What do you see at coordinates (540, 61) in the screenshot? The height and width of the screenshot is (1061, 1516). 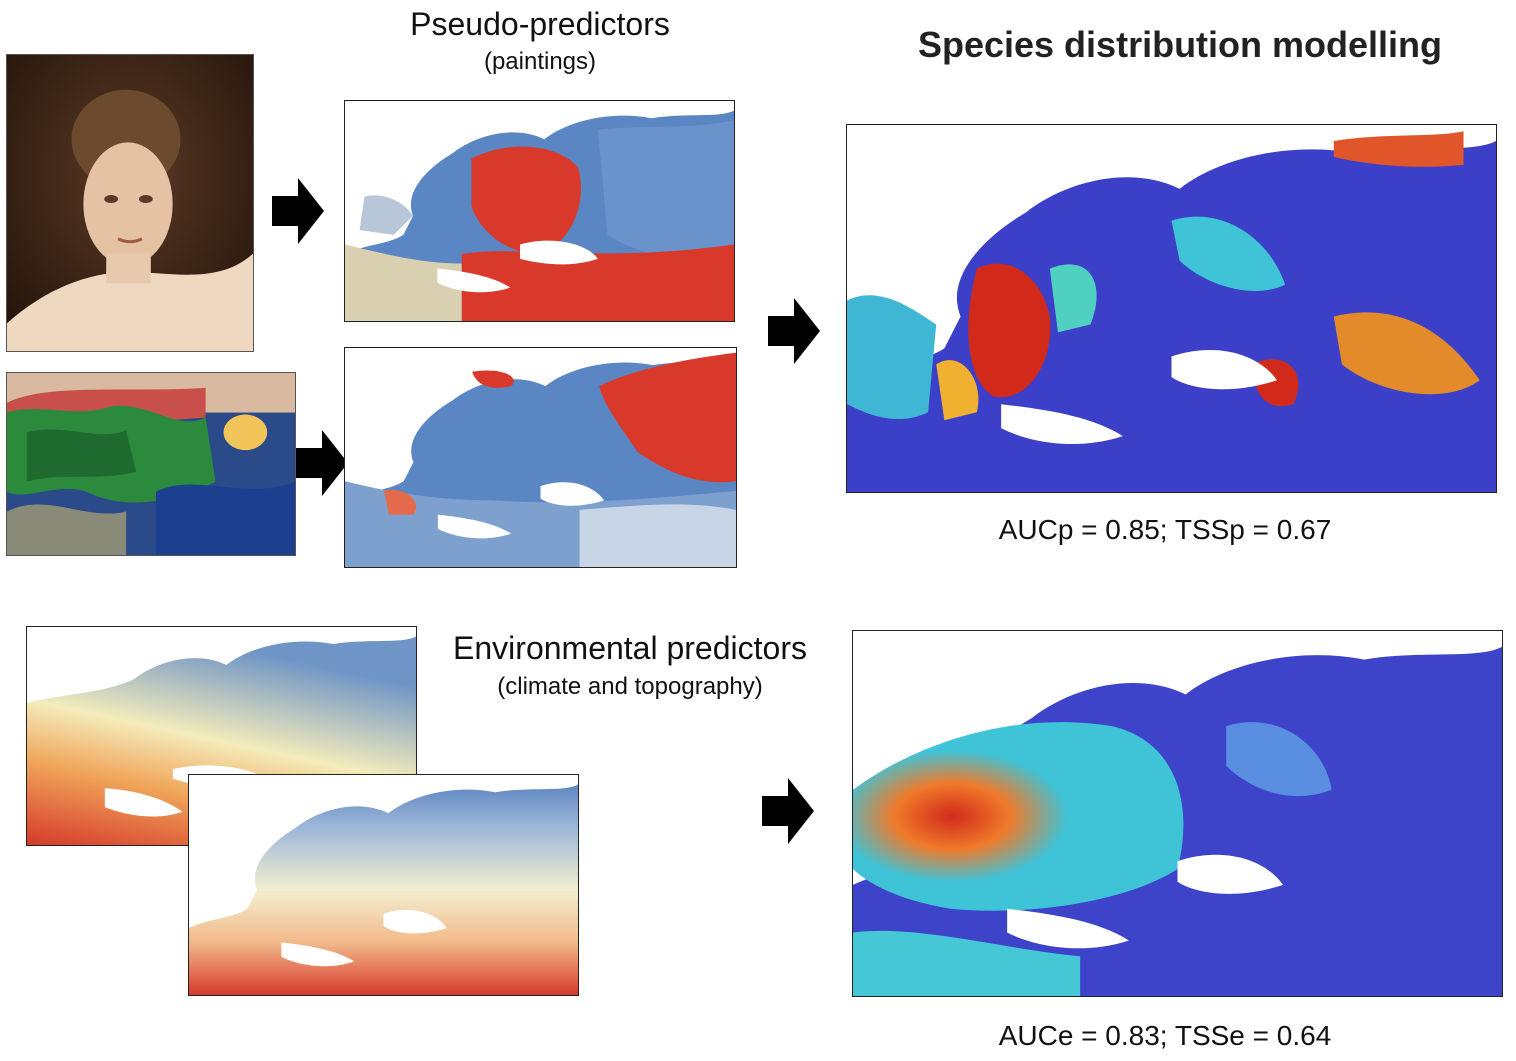 I see `pseudo-predictors-subtitle: (paintings)` at bounding box center [540, 61].